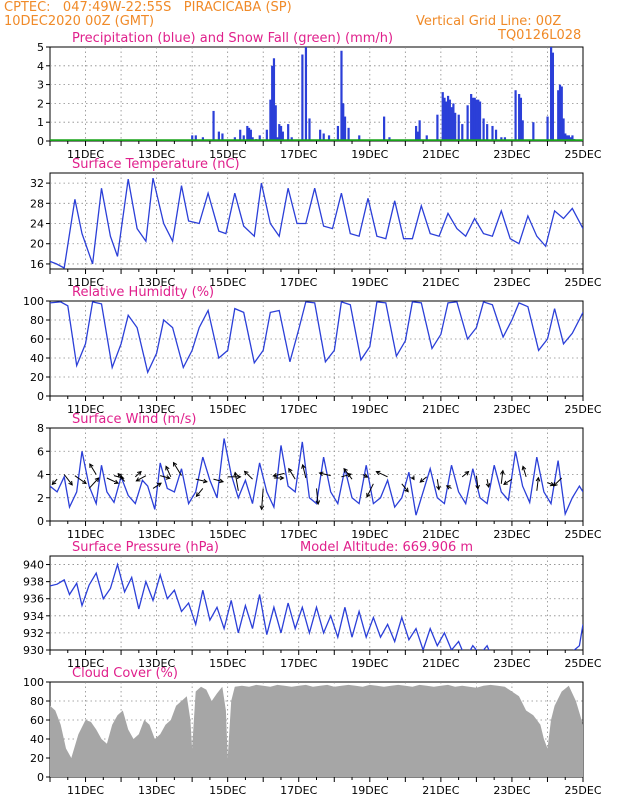  What do you see at coordinates (582, 534) in the screenshot?
I see `wind-xtick-label: 25DEC` at bounding box center [582, 534].